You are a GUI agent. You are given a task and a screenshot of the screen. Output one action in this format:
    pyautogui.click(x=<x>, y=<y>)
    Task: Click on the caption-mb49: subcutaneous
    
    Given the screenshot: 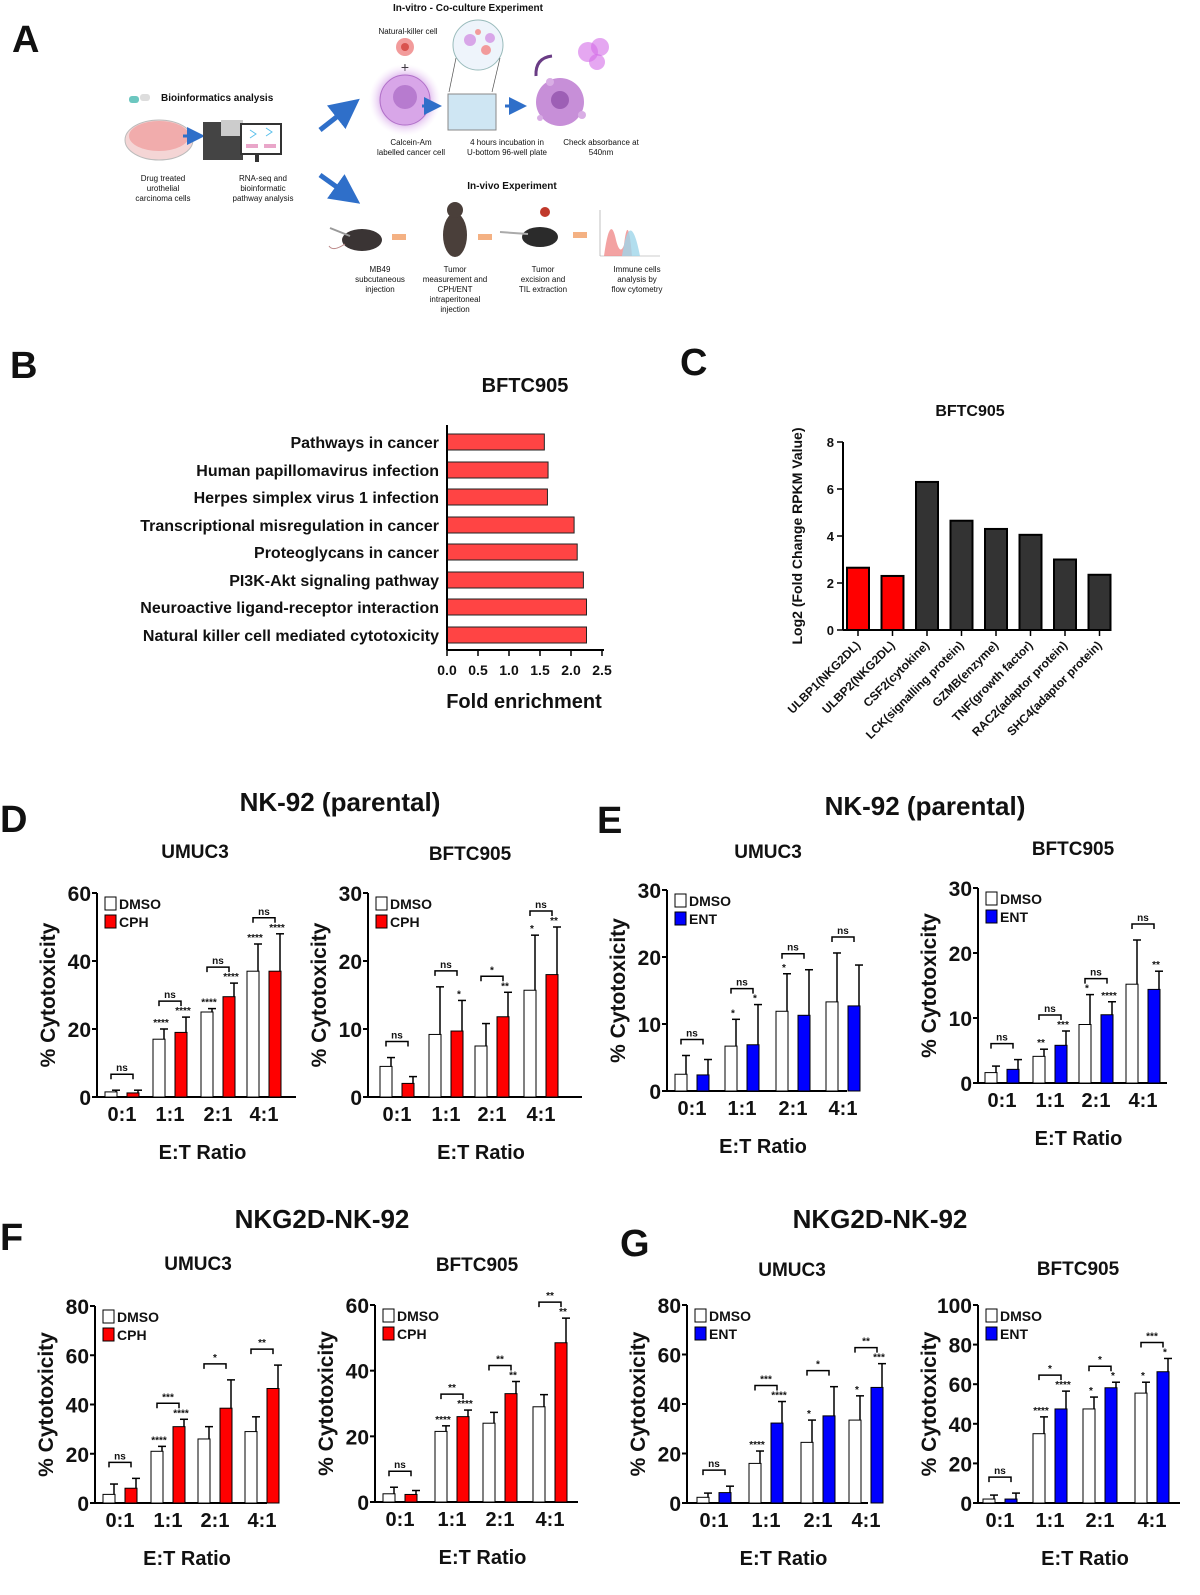 What is the action you would take?
    pyautogui.click(x=380, y=279)
    